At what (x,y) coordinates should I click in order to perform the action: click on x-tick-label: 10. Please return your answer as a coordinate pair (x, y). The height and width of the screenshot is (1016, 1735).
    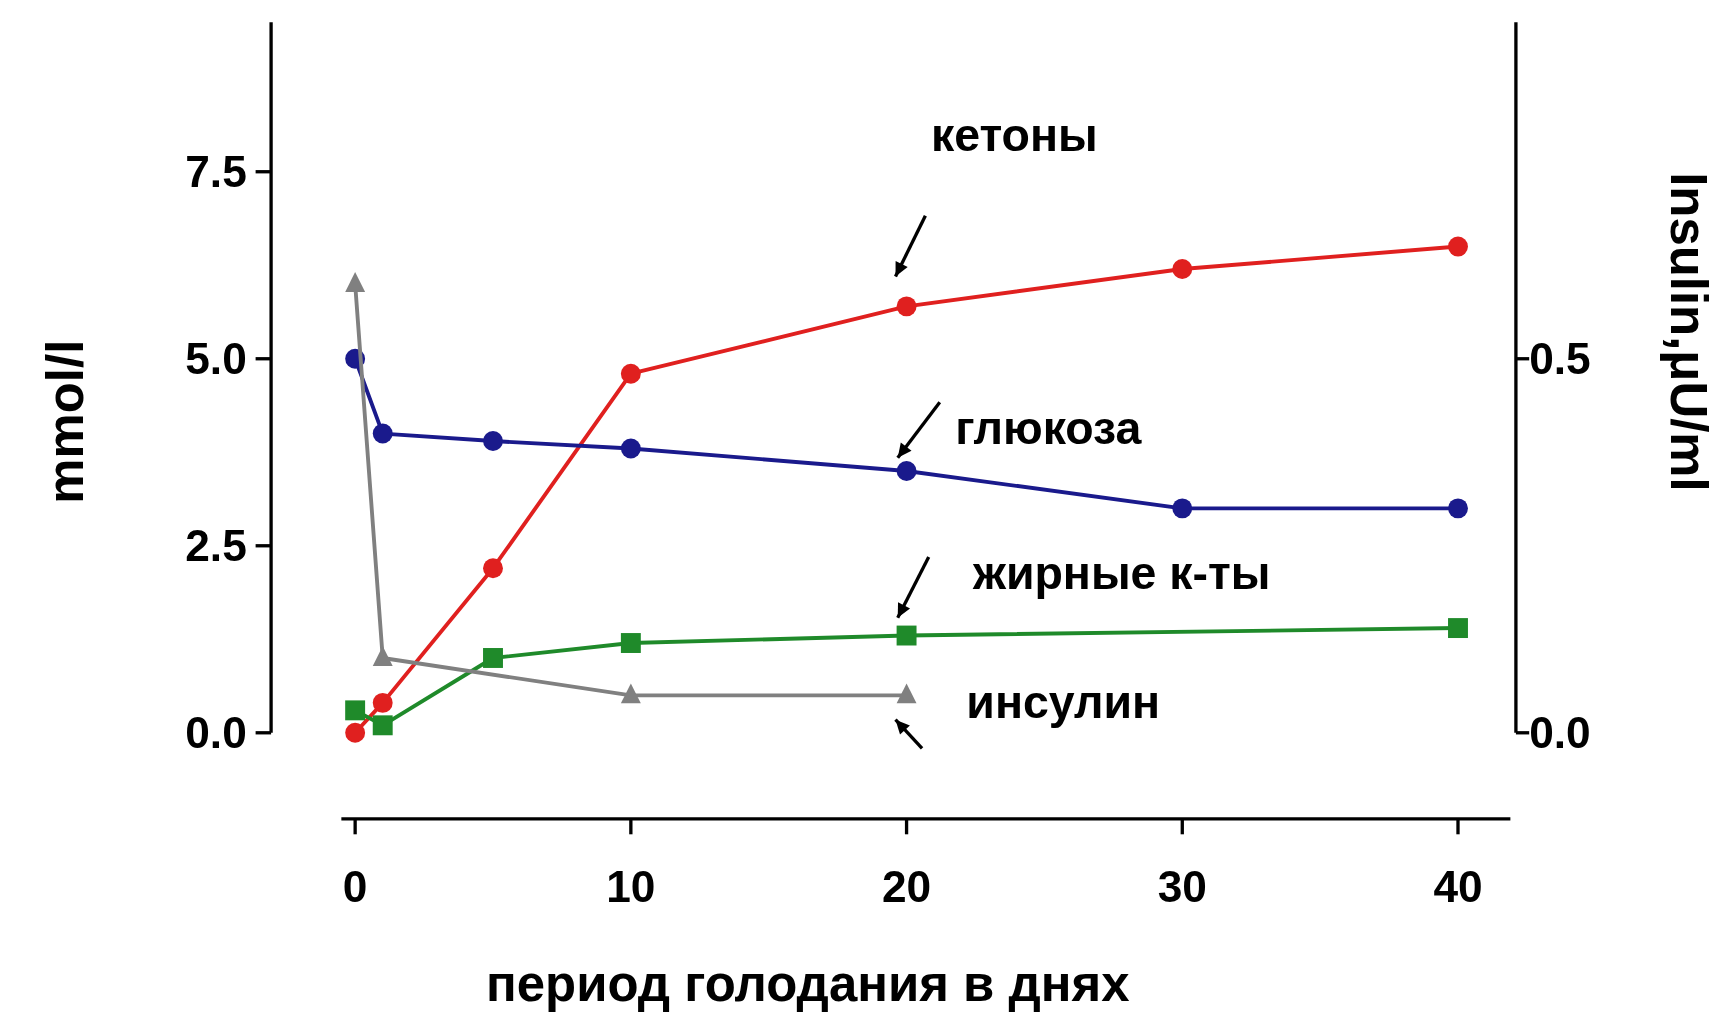
    Looking at the image, I should click on (631, 886).